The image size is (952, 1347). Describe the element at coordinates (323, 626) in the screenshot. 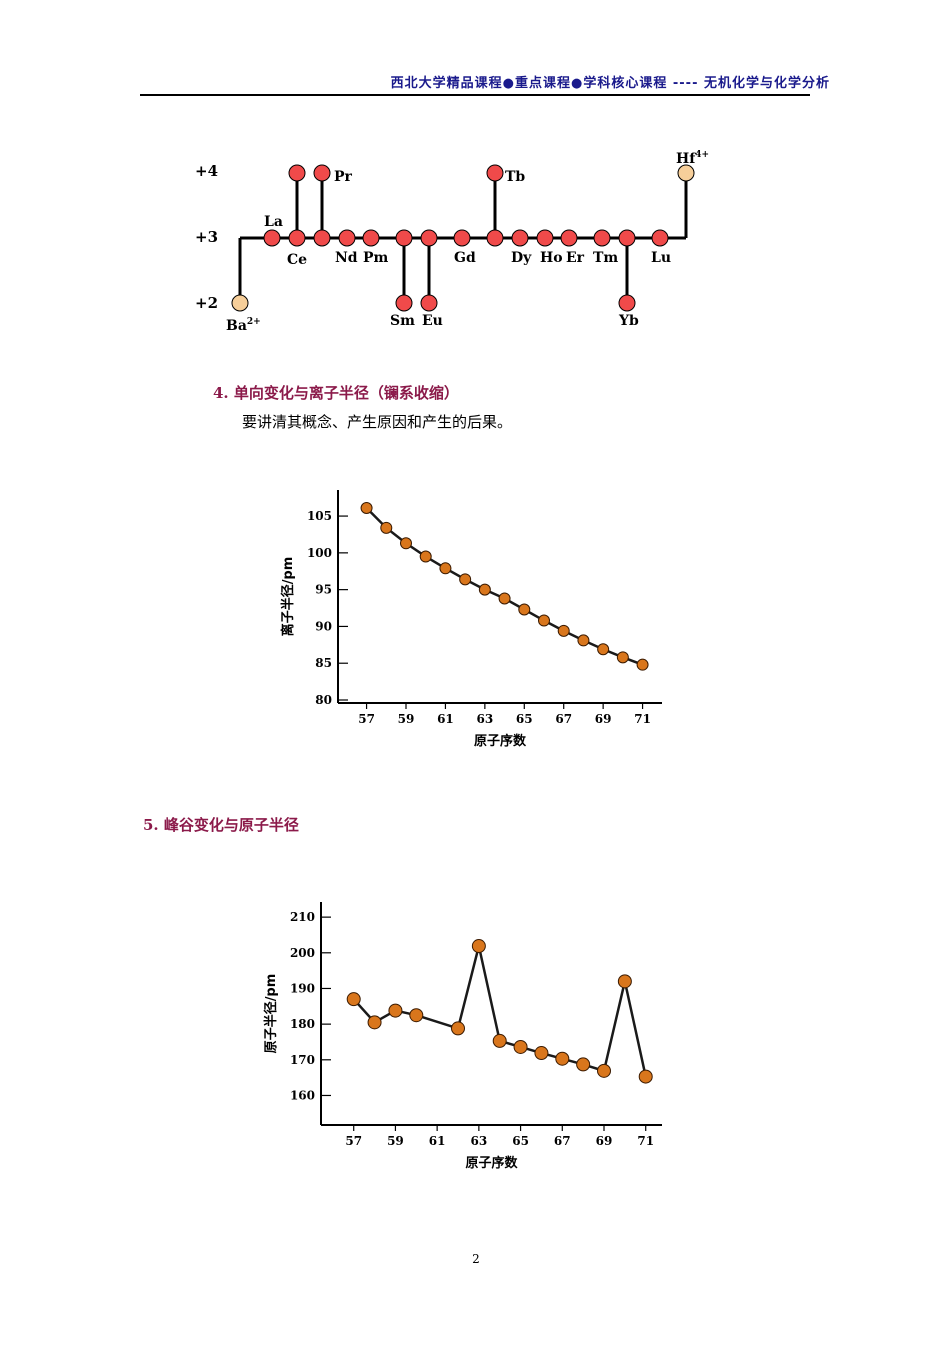

I see `y-tick-label: 90` at that location.